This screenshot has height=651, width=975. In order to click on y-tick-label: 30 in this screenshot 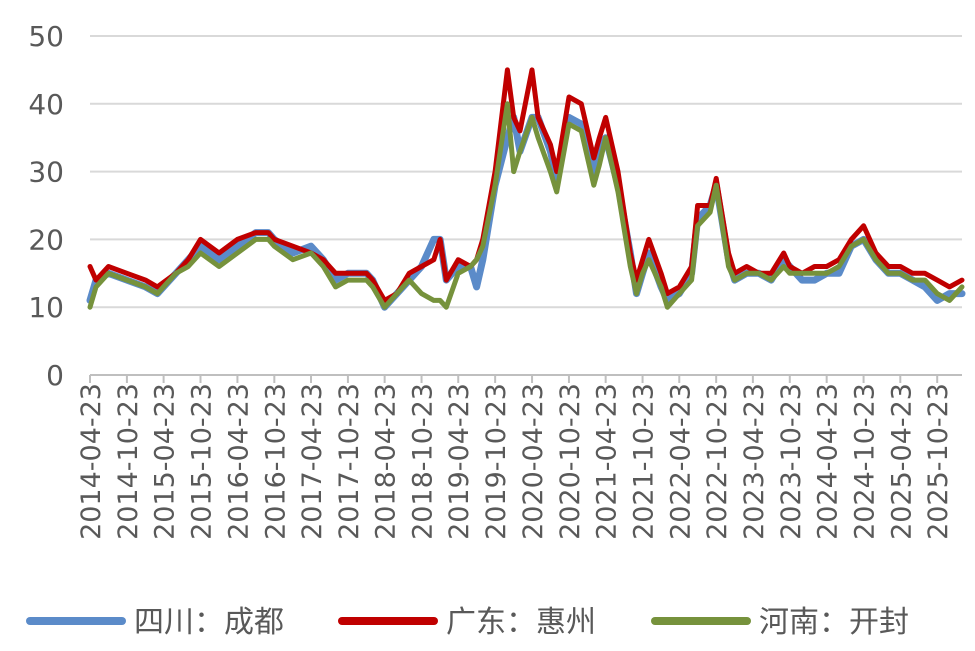, I will do `click(46, 172)`.